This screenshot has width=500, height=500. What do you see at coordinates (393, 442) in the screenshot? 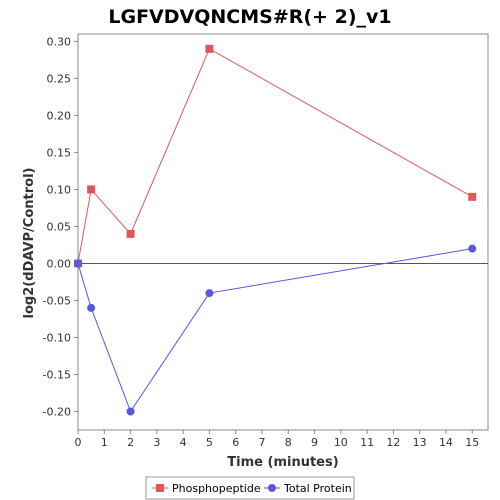
I see `x-tick-label: 12` at bounding box center [393, 442].